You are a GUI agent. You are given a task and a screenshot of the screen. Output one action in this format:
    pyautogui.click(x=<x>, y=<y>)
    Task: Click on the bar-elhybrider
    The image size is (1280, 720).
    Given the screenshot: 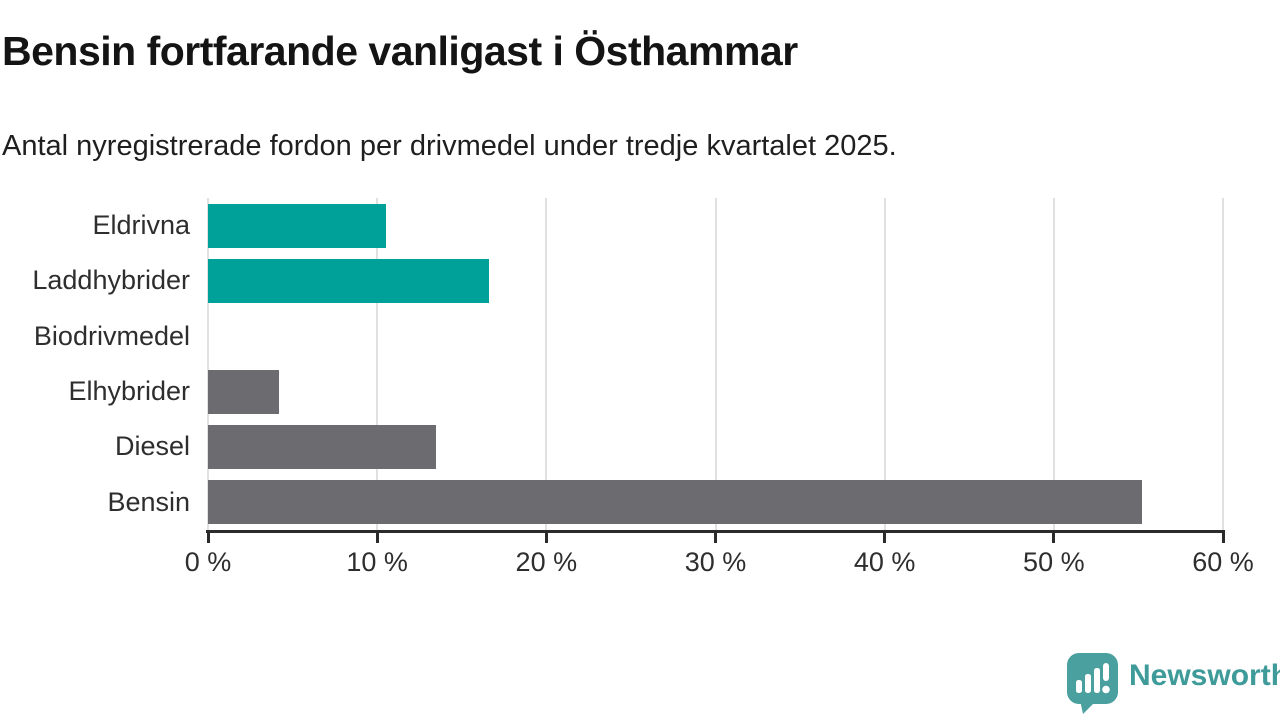 What is the action you would take?
    pyautogui.click(x=244, y=391)
    